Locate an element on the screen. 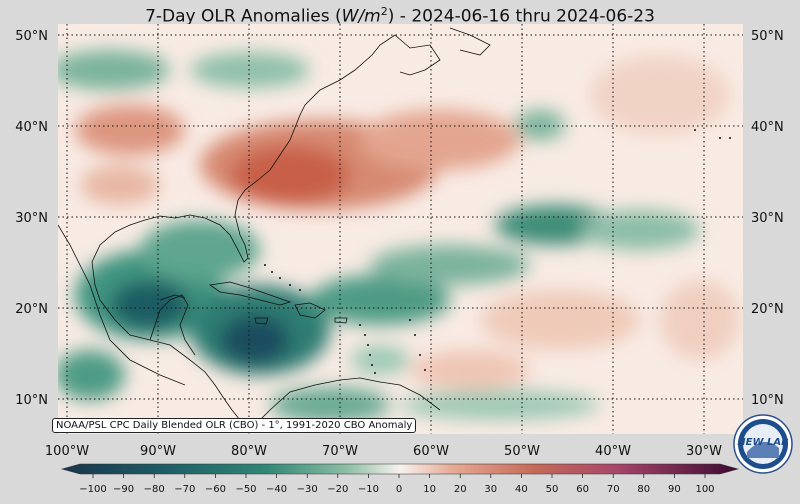 Image resolution: width=800 pixels, height=504 pixels. colorbar-tick-label: −70 is located at coordinates (184, 489).